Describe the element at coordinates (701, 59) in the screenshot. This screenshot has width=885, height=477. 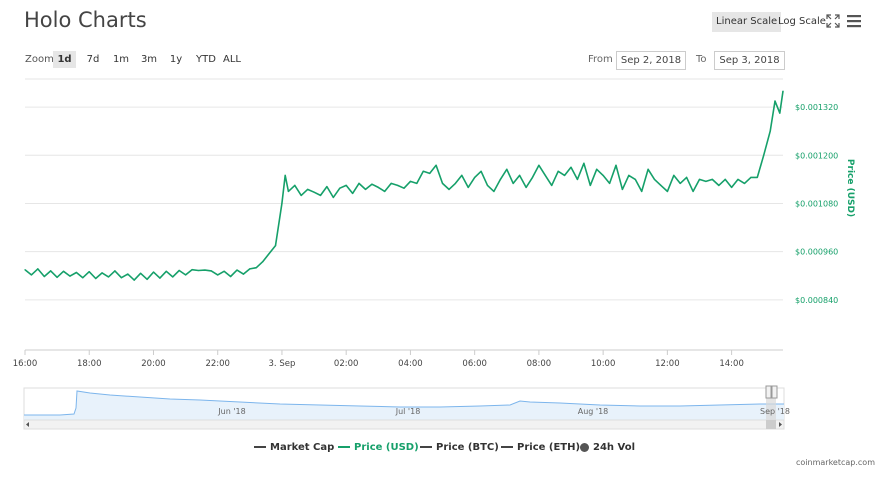
I see `to-label: To` at that location.